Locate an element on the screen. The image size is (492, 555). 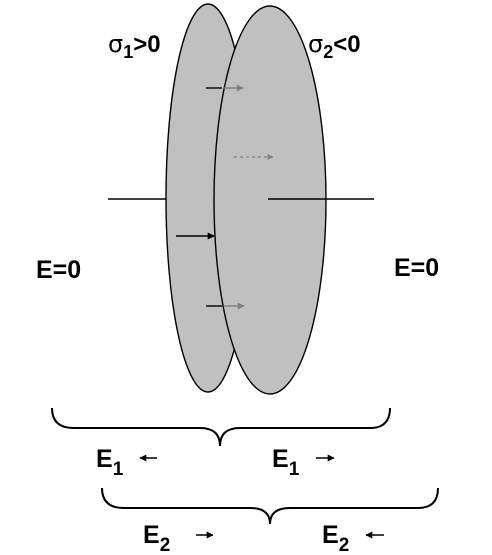
sigma2-label: σ2<0 is located at coordinates (334, 46).